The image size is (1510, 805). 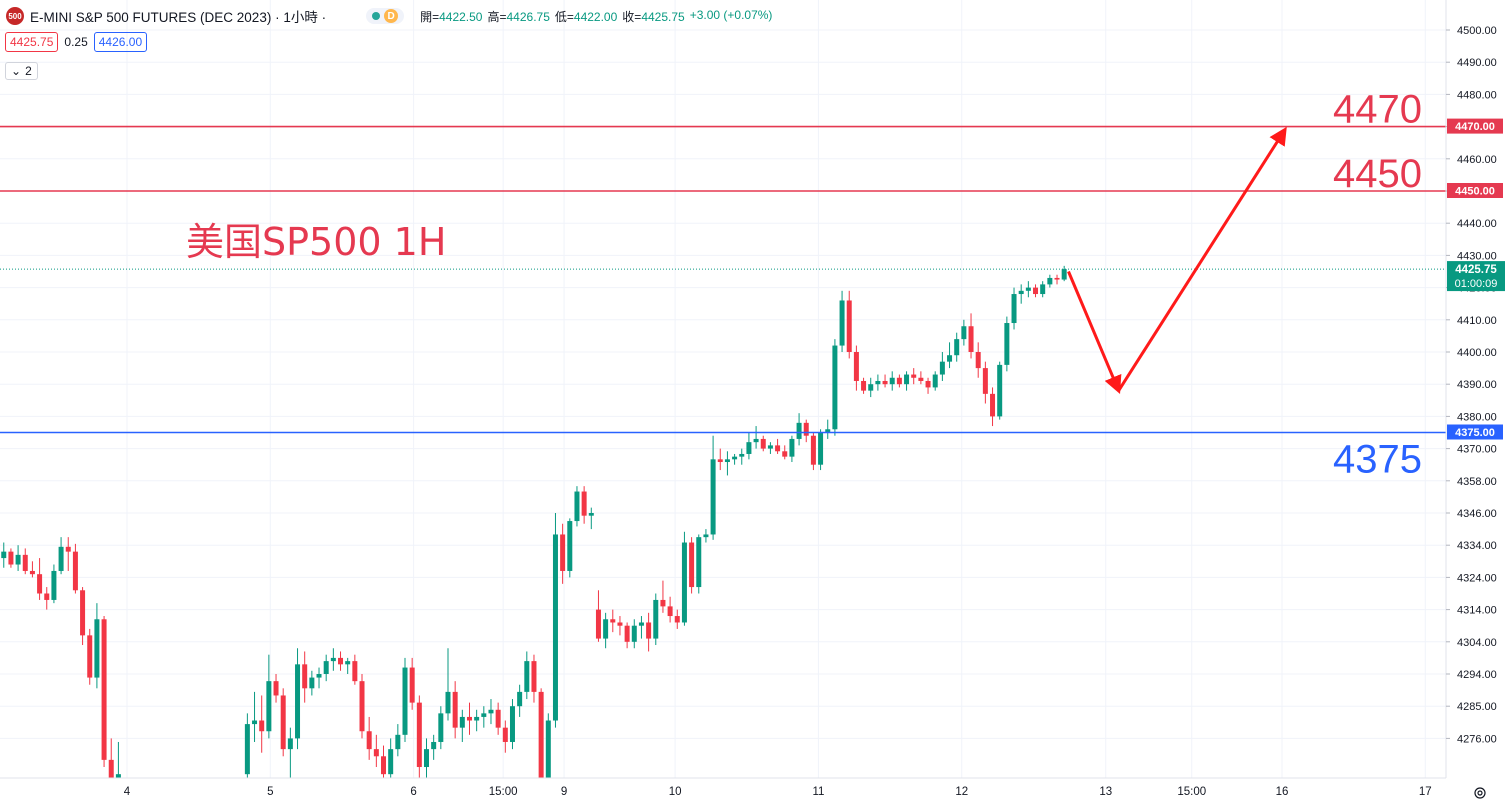 What do you see at coordinates (120, 42) in the screenshot?
I see `ask-price: 4426.00` at bounding box center [120, 42].